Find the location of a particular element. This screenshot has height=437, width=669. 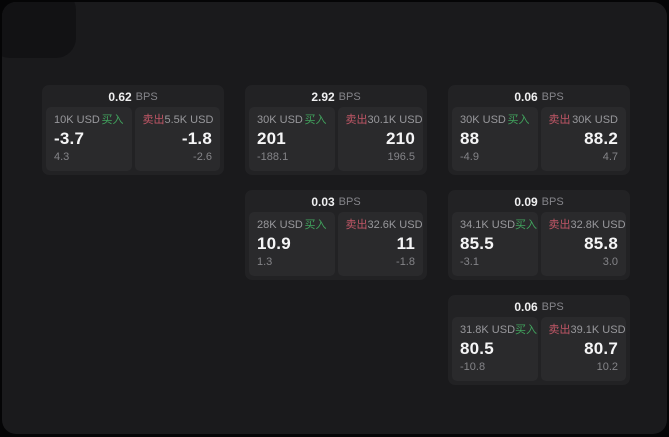

sell-notional: 32.6K USD is located at coordinates (395, 225).